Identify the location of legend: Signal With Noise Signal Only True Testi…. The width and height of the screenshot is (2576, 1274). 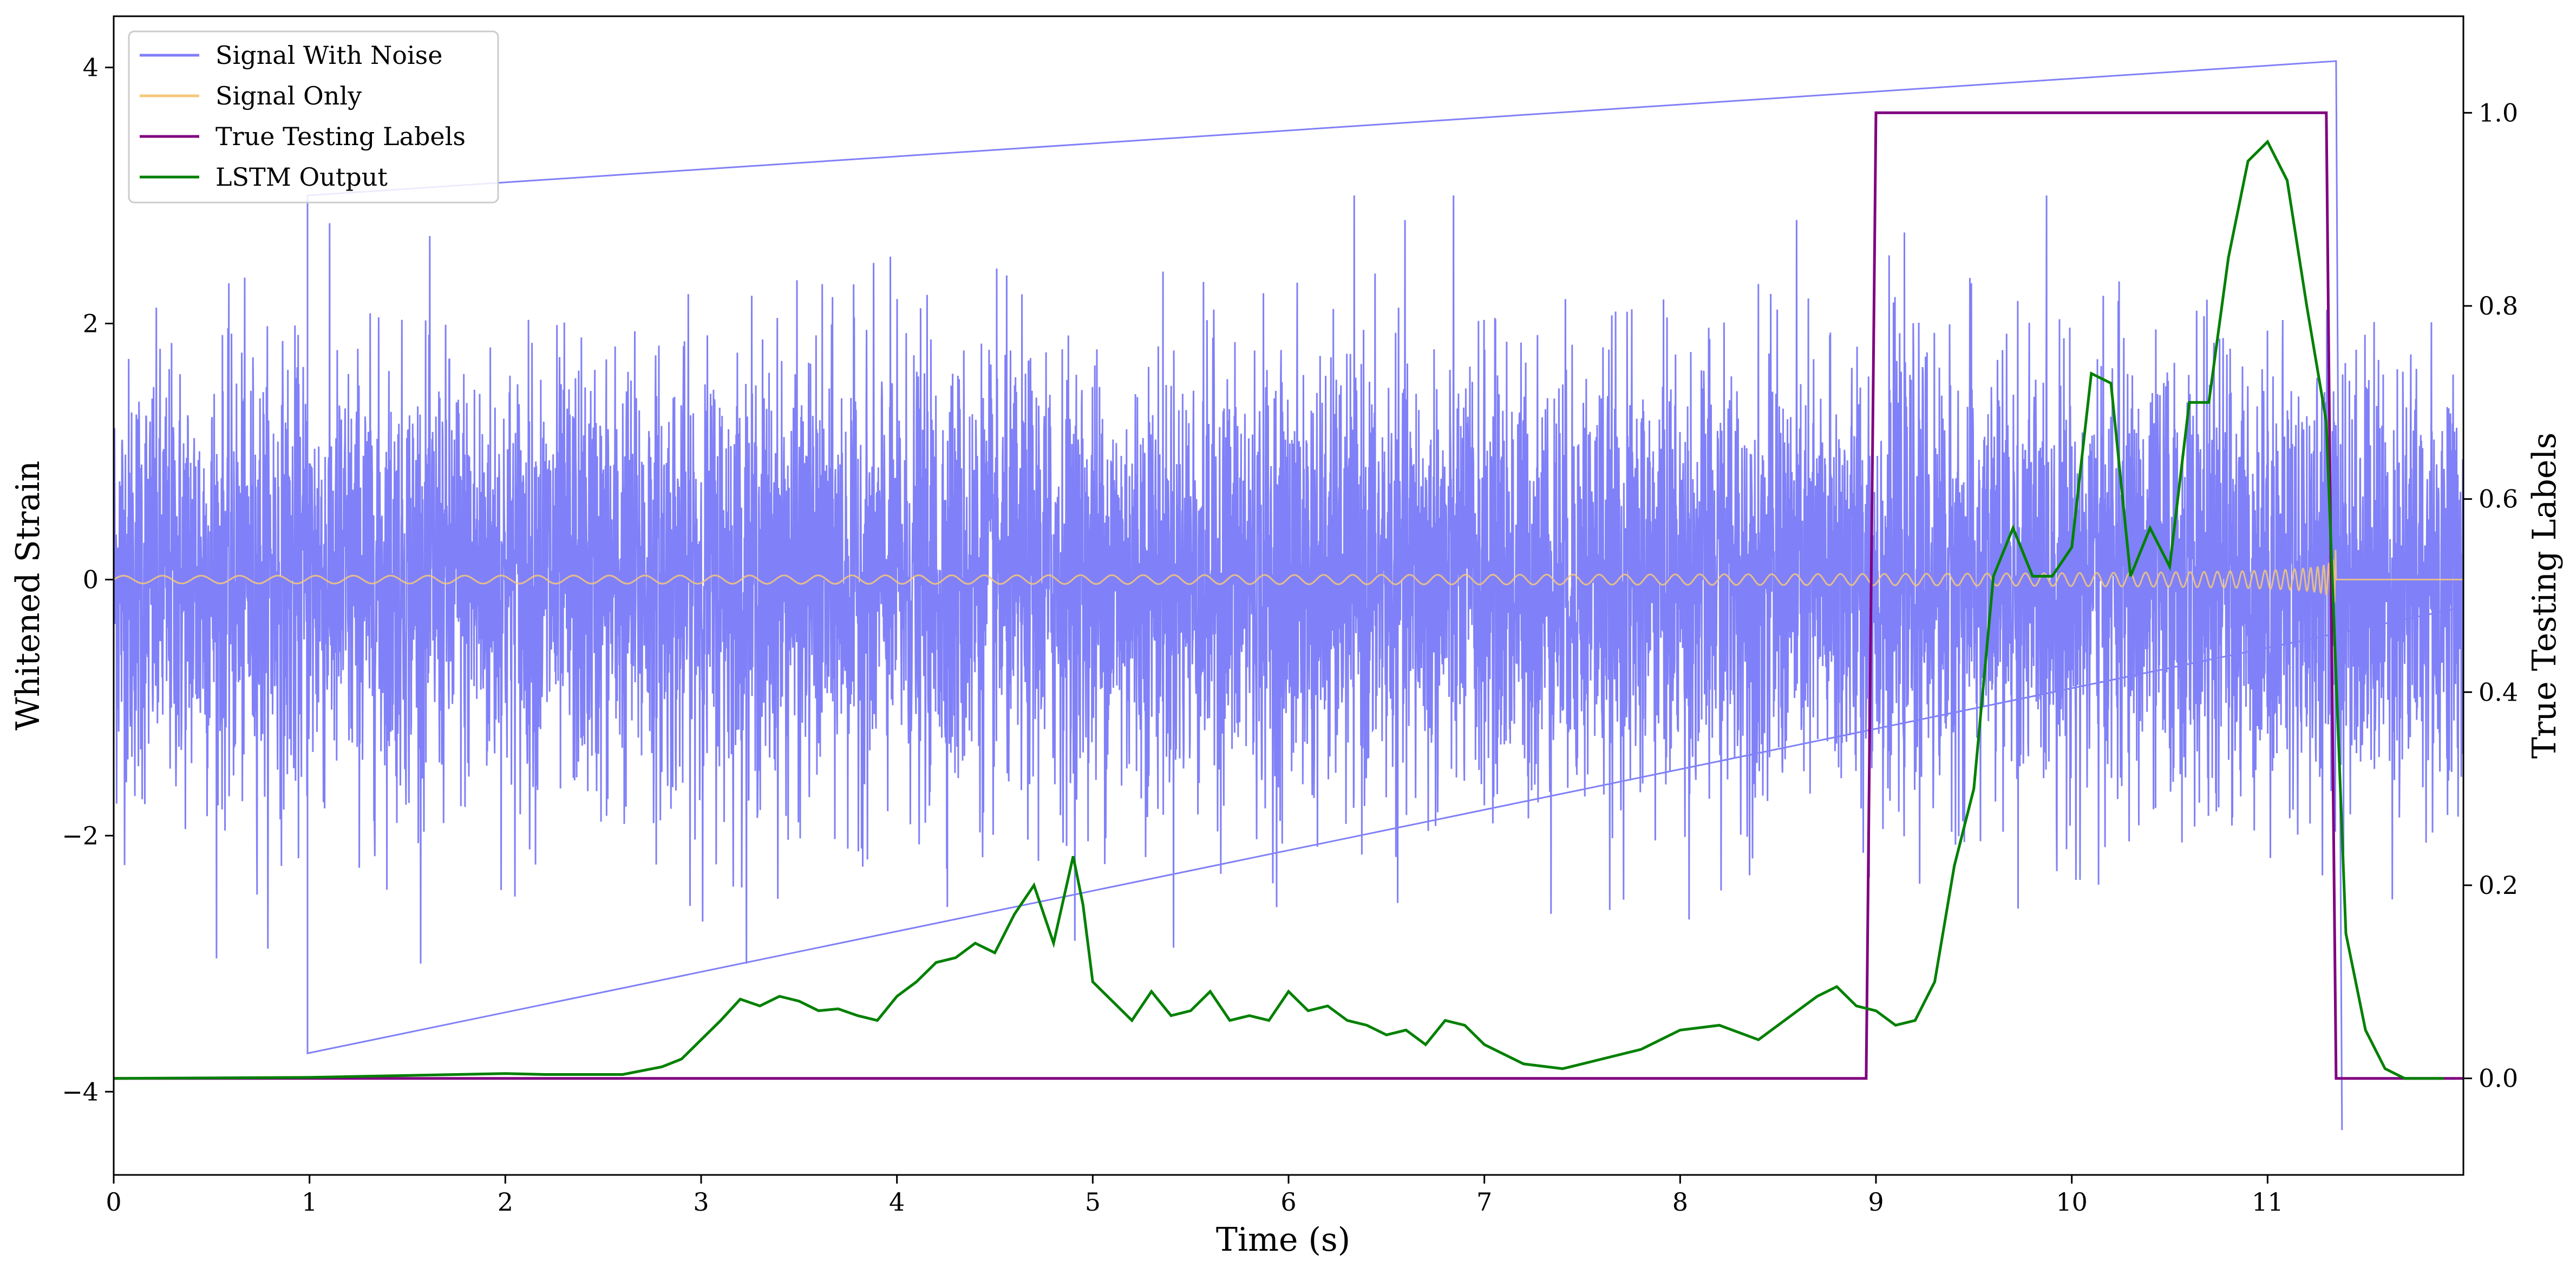
(313, 117).